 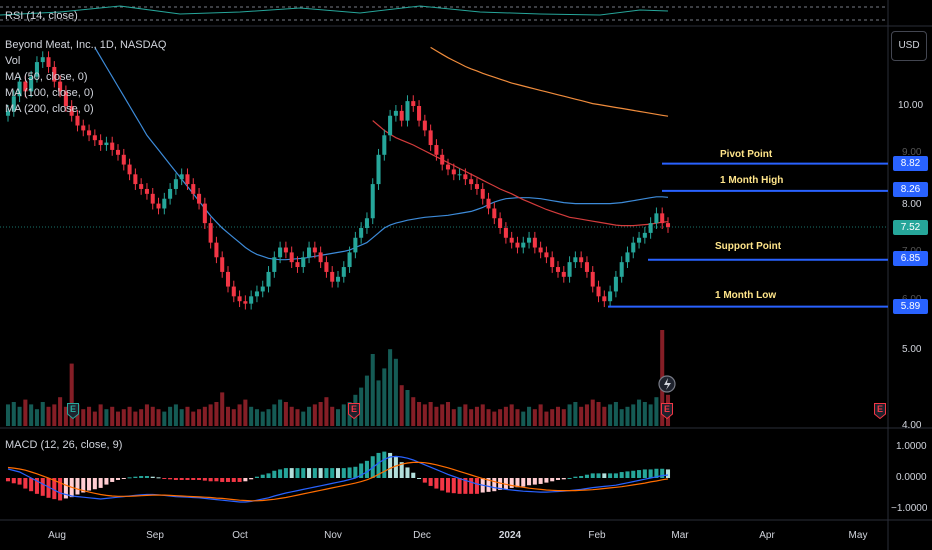 I want to click on price-tick-10: 10.00, so click(x=911, y=105).